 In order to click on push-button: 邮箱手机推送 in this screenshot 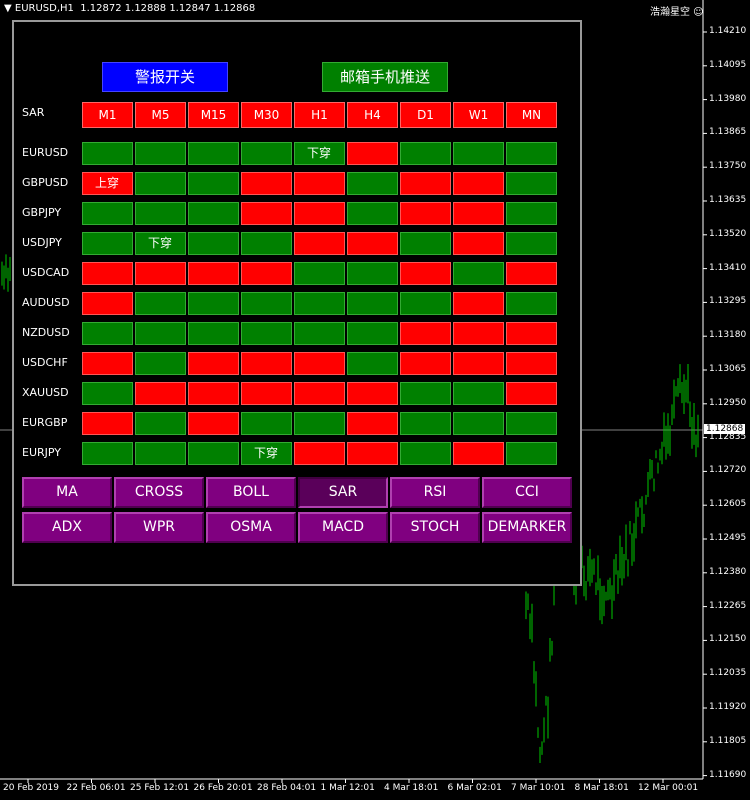, I will do `click(385, 77)`.